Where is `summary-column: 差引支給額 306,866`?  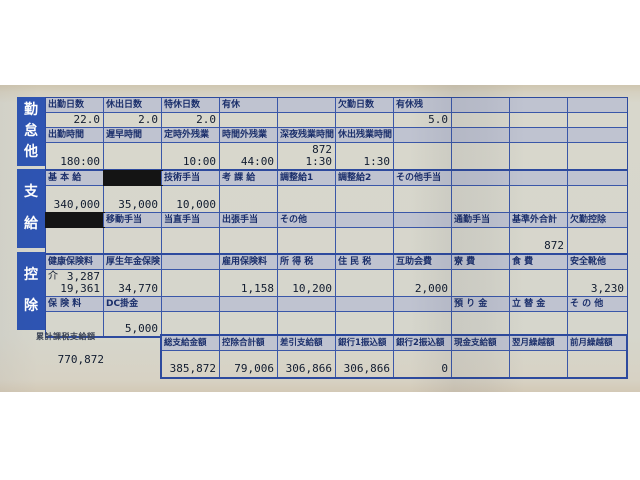 summary-column: 差引支給額 306,866 is located at coordinates (307, 356).